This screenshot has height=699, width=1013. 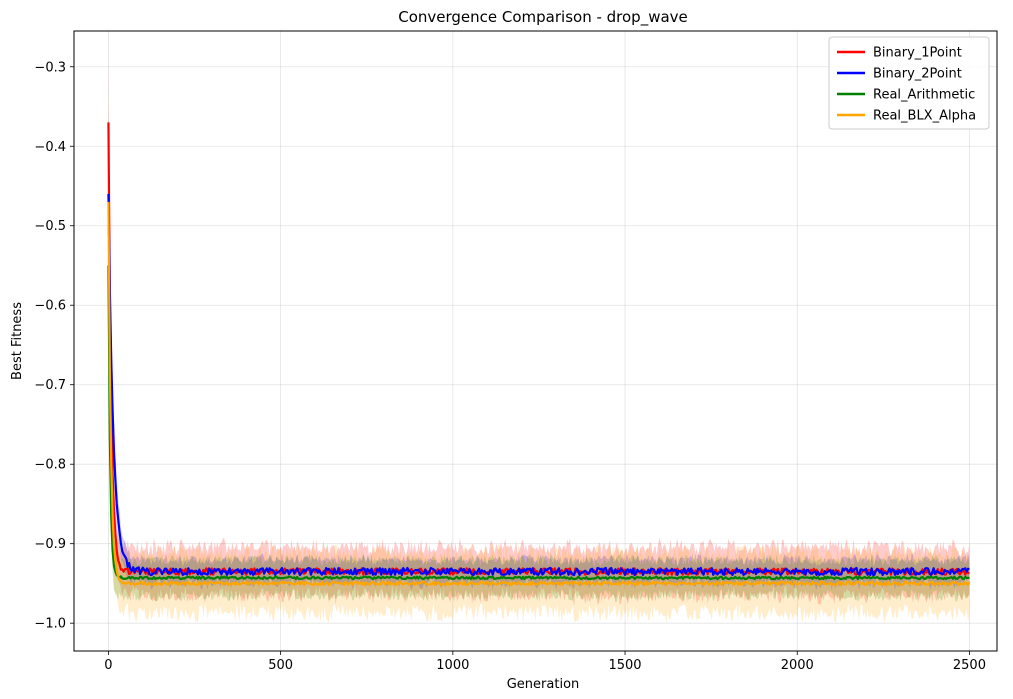 I want to click on x-tick-label: 1000, so click(x=452, y=665).